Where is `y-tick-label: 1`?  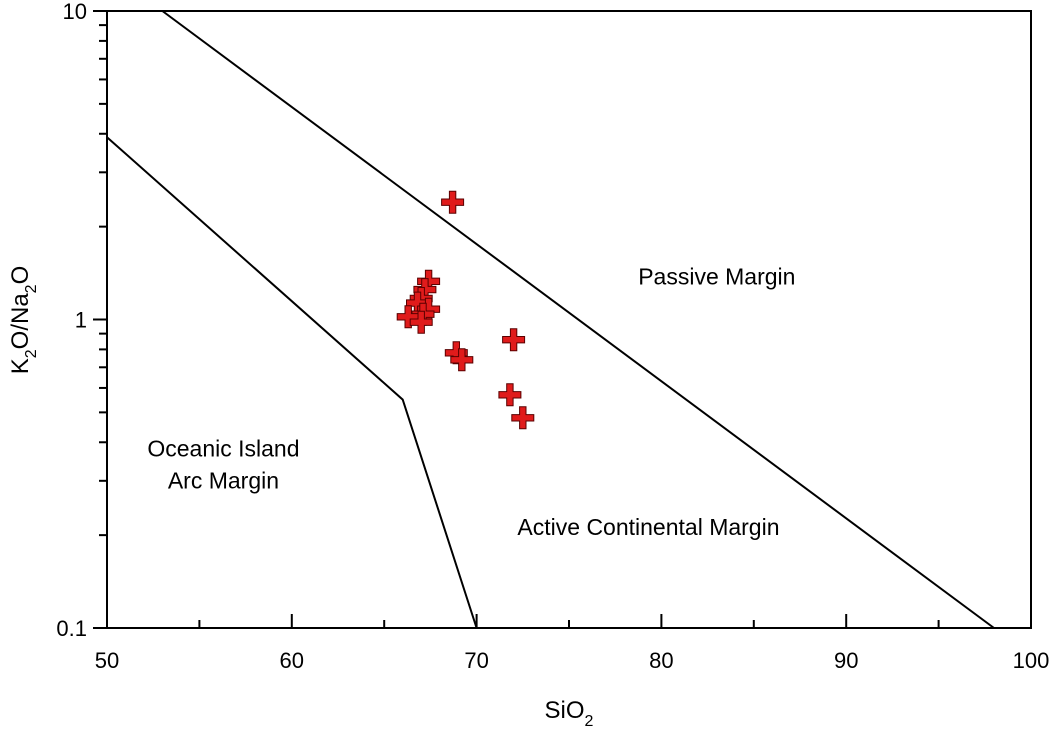
y-tick-label: 1 is located at coordinates (81, 320).